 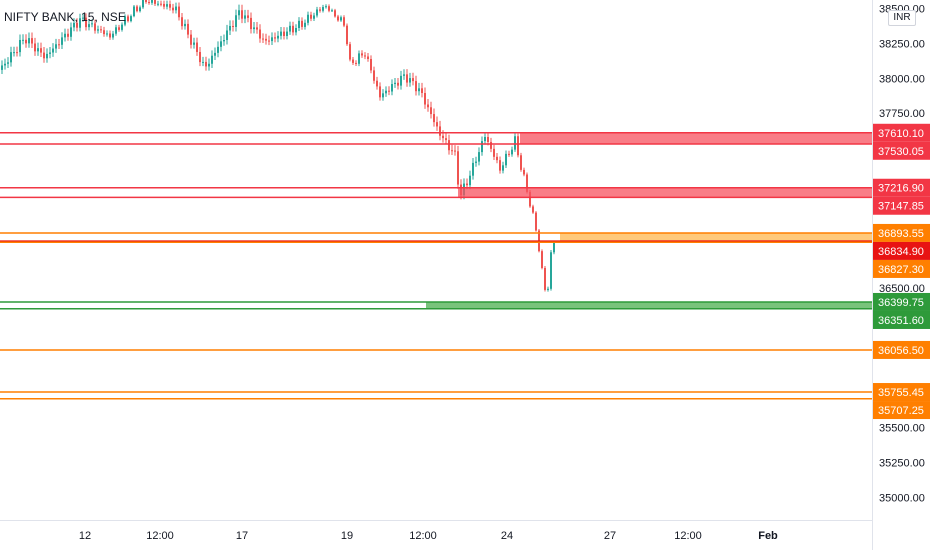 I want to click on x-tick-label: 24, so click(x=507, y=536).